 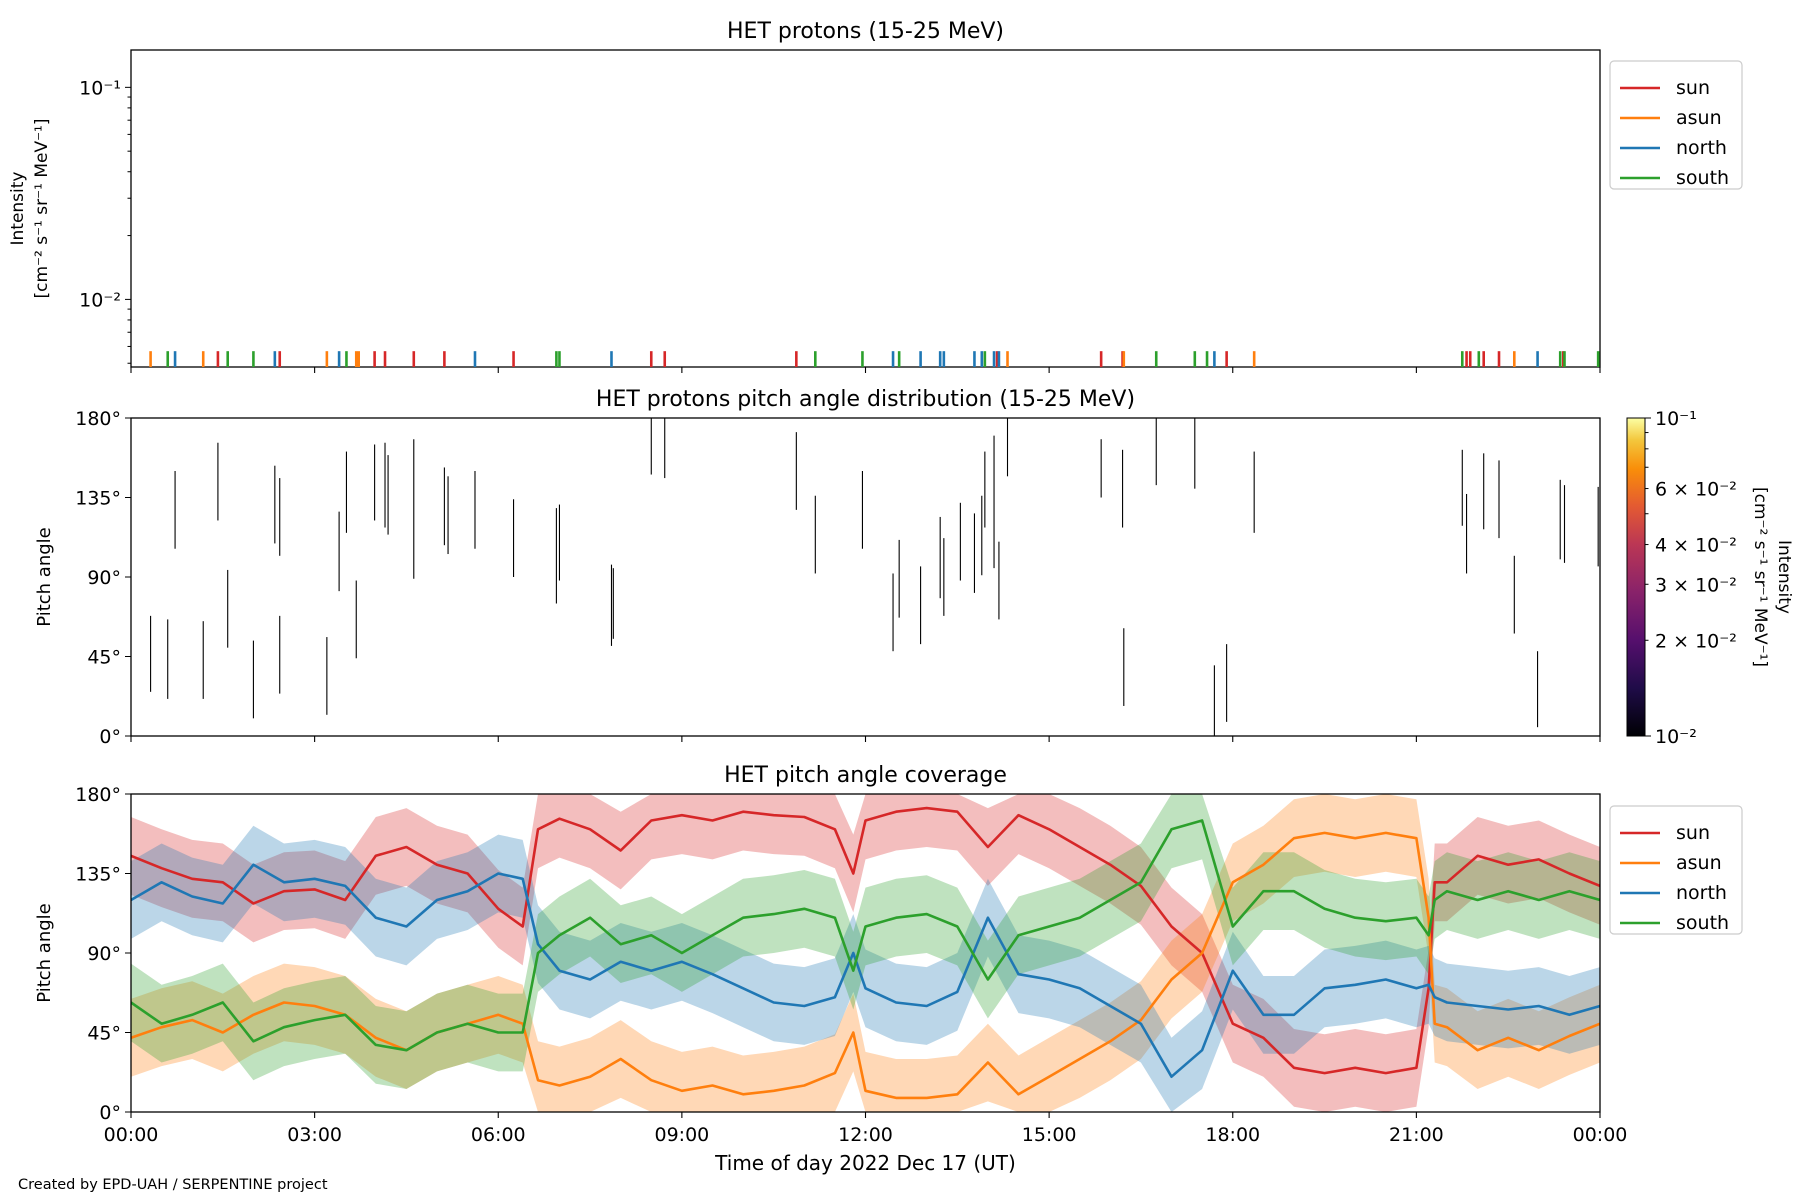 What do you see at coordinates (865, 31) in the screenshot?
I see `panel1-title: HET protons (15-25 MeV)` at bounding box center [865, 31].